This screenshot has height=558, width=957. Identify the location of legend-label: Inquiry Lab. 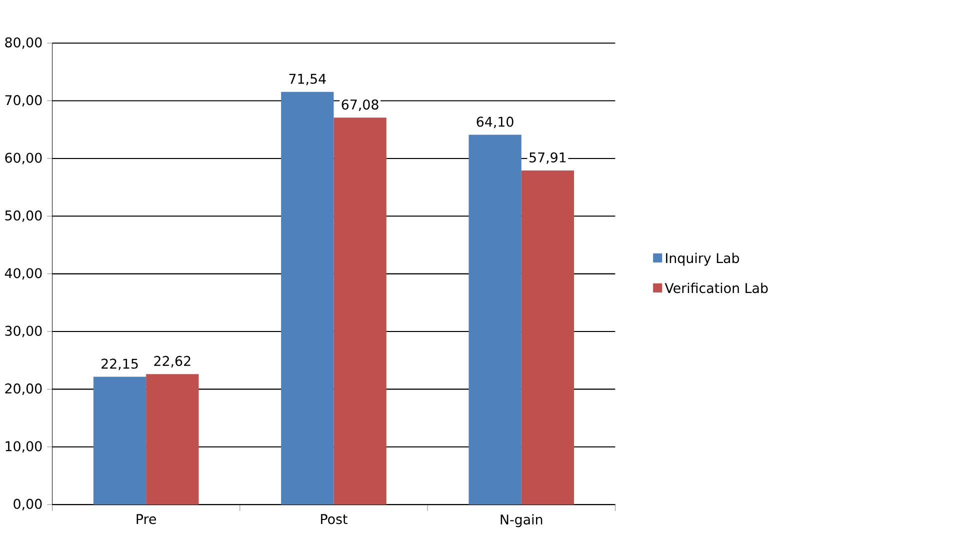
(703, 259).